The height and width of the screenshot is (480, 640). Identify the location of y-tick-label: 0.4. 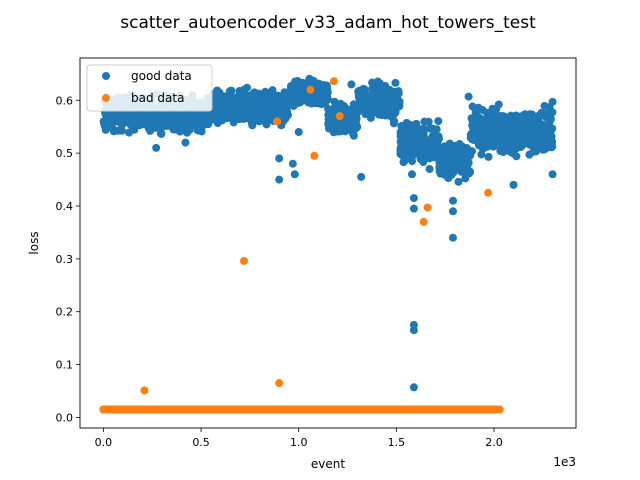
(65, 206).